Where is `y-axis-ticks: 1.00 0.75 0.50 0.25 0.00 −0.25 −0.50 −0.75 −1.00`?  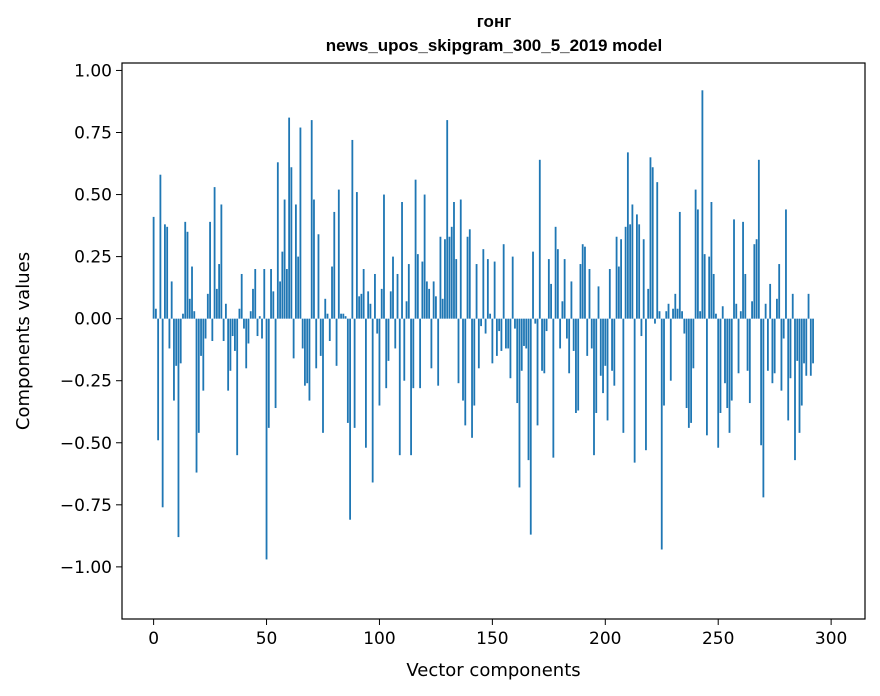 y-axis-ticks: 1.00 0.75 0.50 0.25 0.00 −0.25 −0.50 −0.75 −1.00 is located at coordinates (91, 319).